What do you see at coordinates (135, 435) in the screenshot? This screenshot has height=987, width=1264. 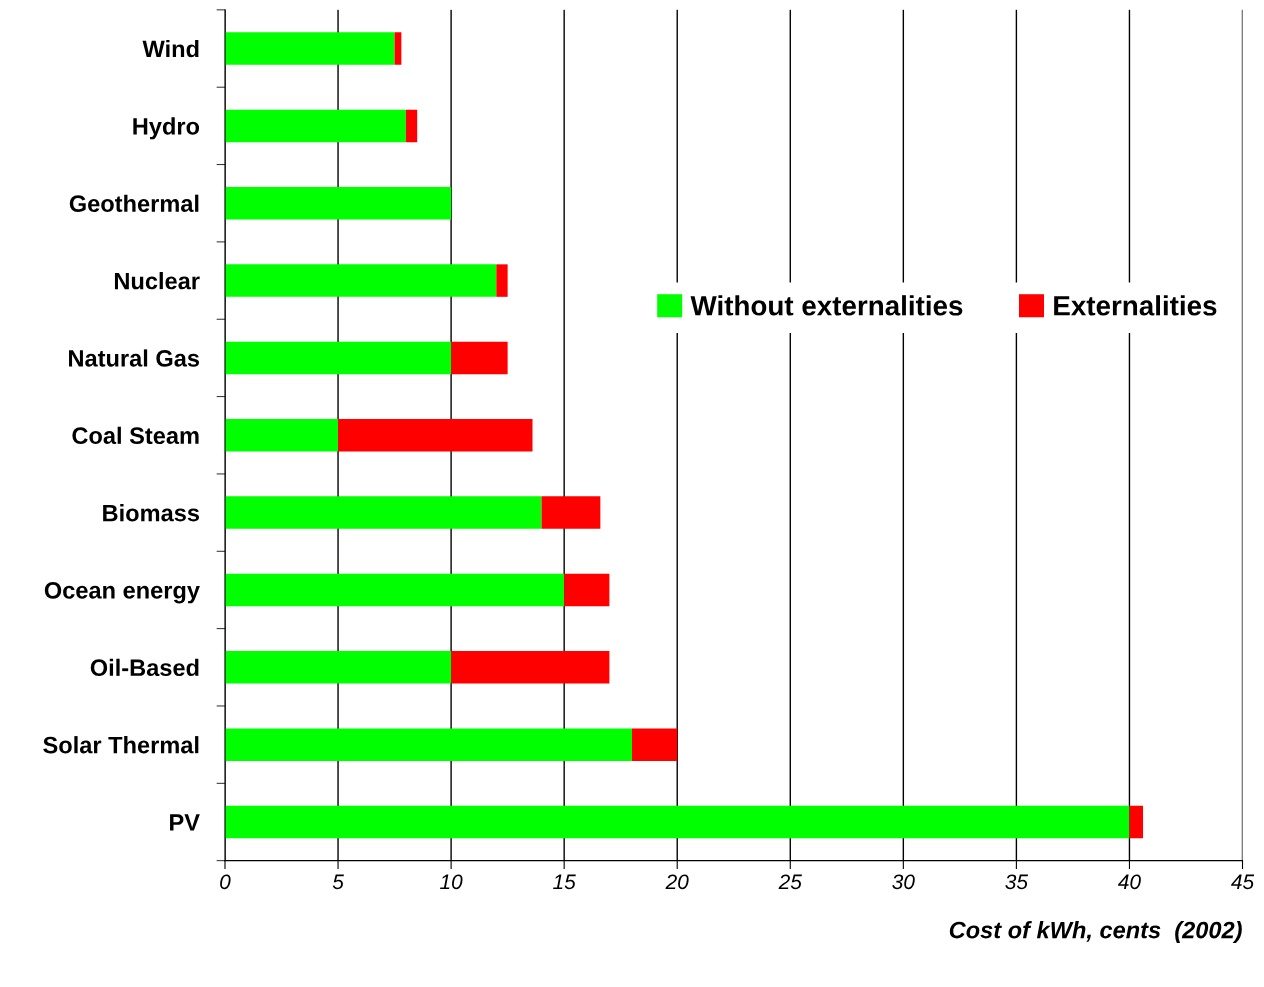 I see `y-tick-label: Coal Steam` at bounding box center [135, 435].